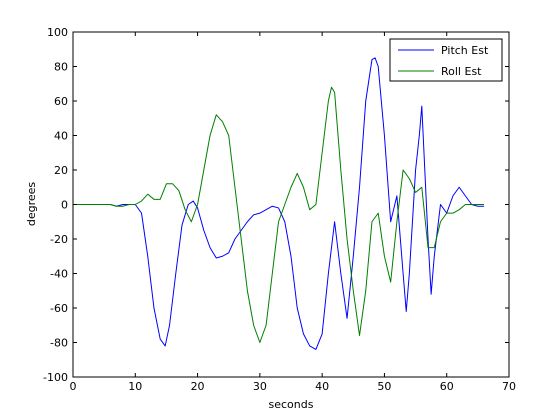 This screenshot has height=420, width=560. Describe the element at coordinates (135, 386) in the screenshot. I see `x-tick-label: 10` at that location.